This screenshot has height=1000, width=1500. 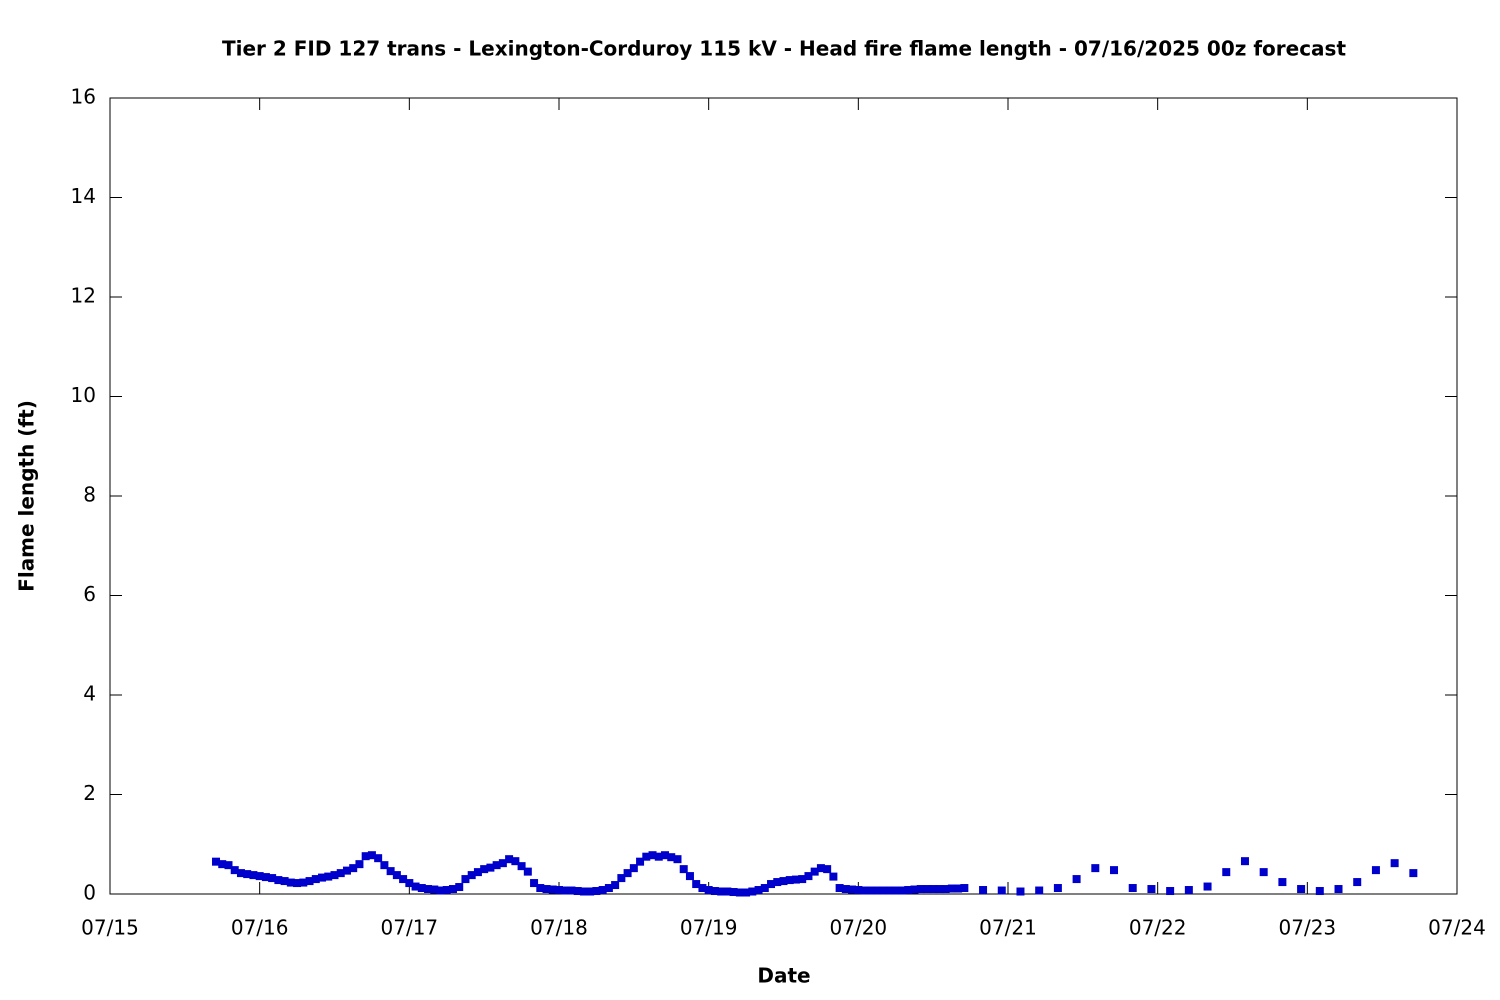 What do you see at coordinates (1008, 928) in the screenshot?
I see `x-tick-label: 07/21` at bounding box center [1008, 928].